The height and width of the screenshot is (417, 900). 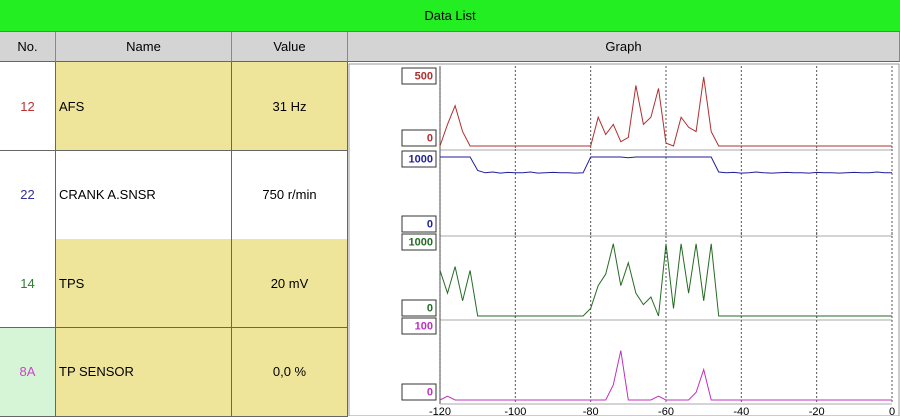 I want to click on column-header: Name, so click(x=144, y=47).